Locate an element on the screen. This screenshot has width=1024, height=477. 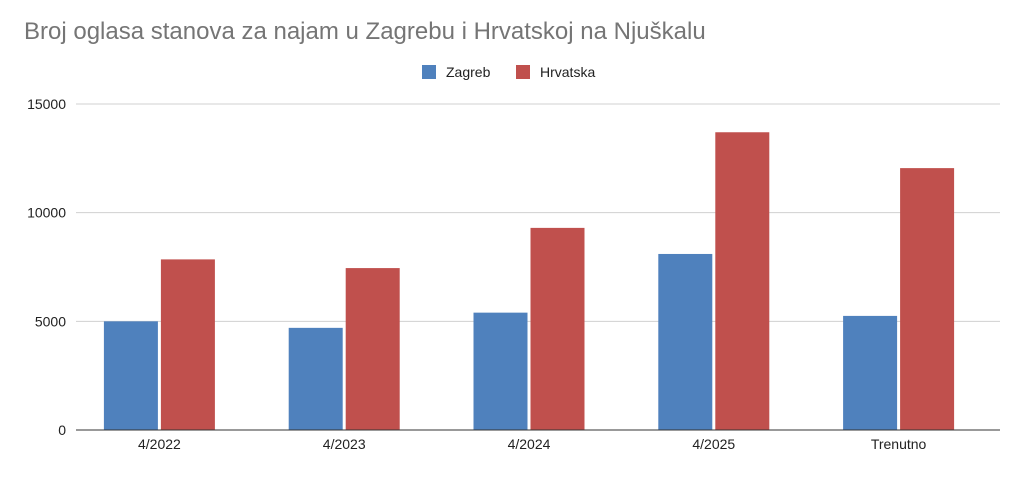
legend-swatch-zagreb is located at coordinates (429, 72).